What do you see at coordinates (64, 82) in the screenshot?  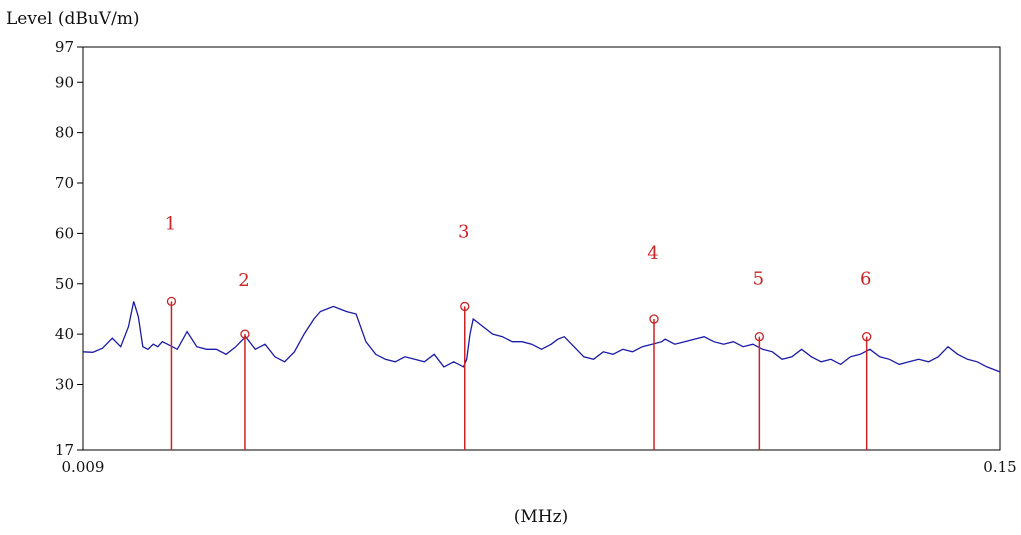 I see `y-tick-label: 90` at bounding box center [64, 82].